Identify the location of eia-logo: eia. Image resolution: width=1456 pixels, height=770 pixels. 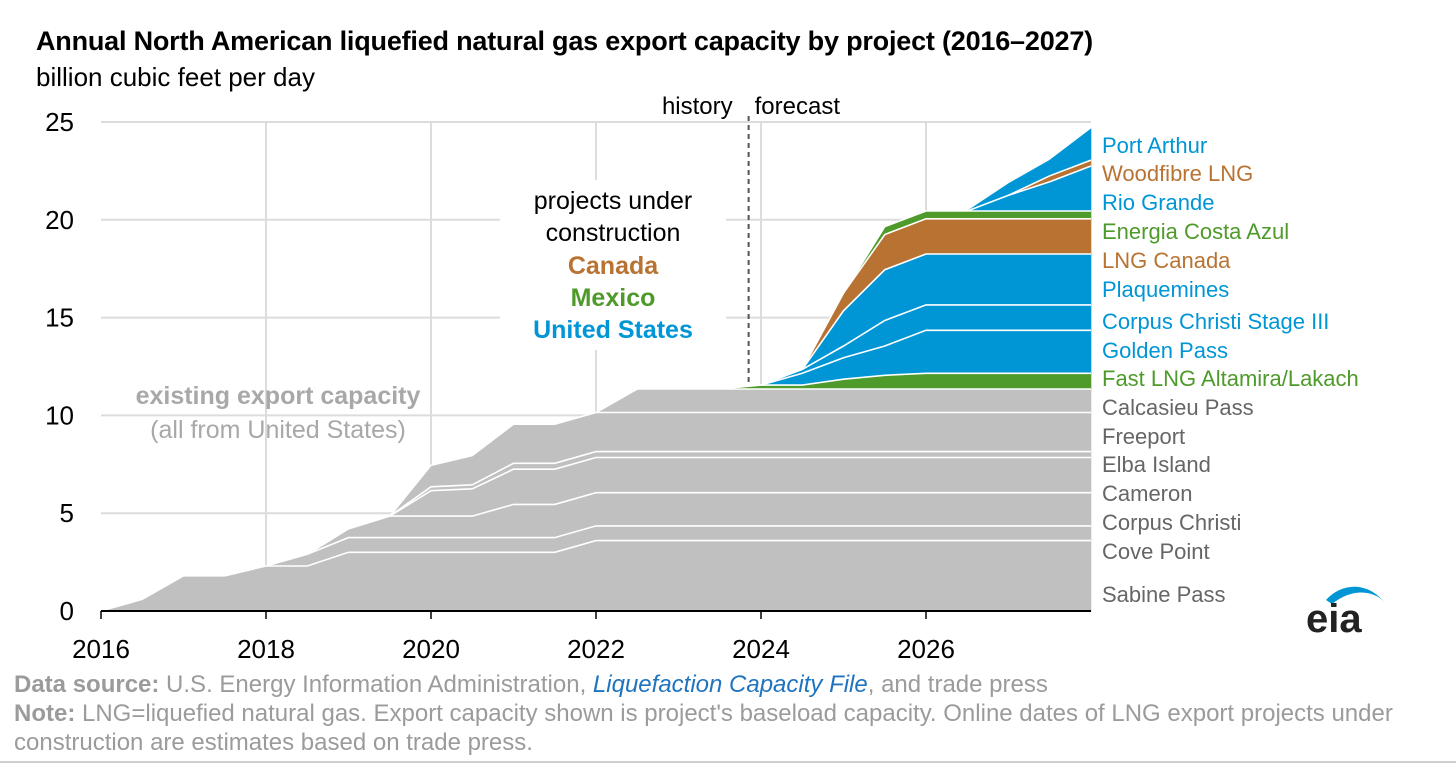
(1345, 612).